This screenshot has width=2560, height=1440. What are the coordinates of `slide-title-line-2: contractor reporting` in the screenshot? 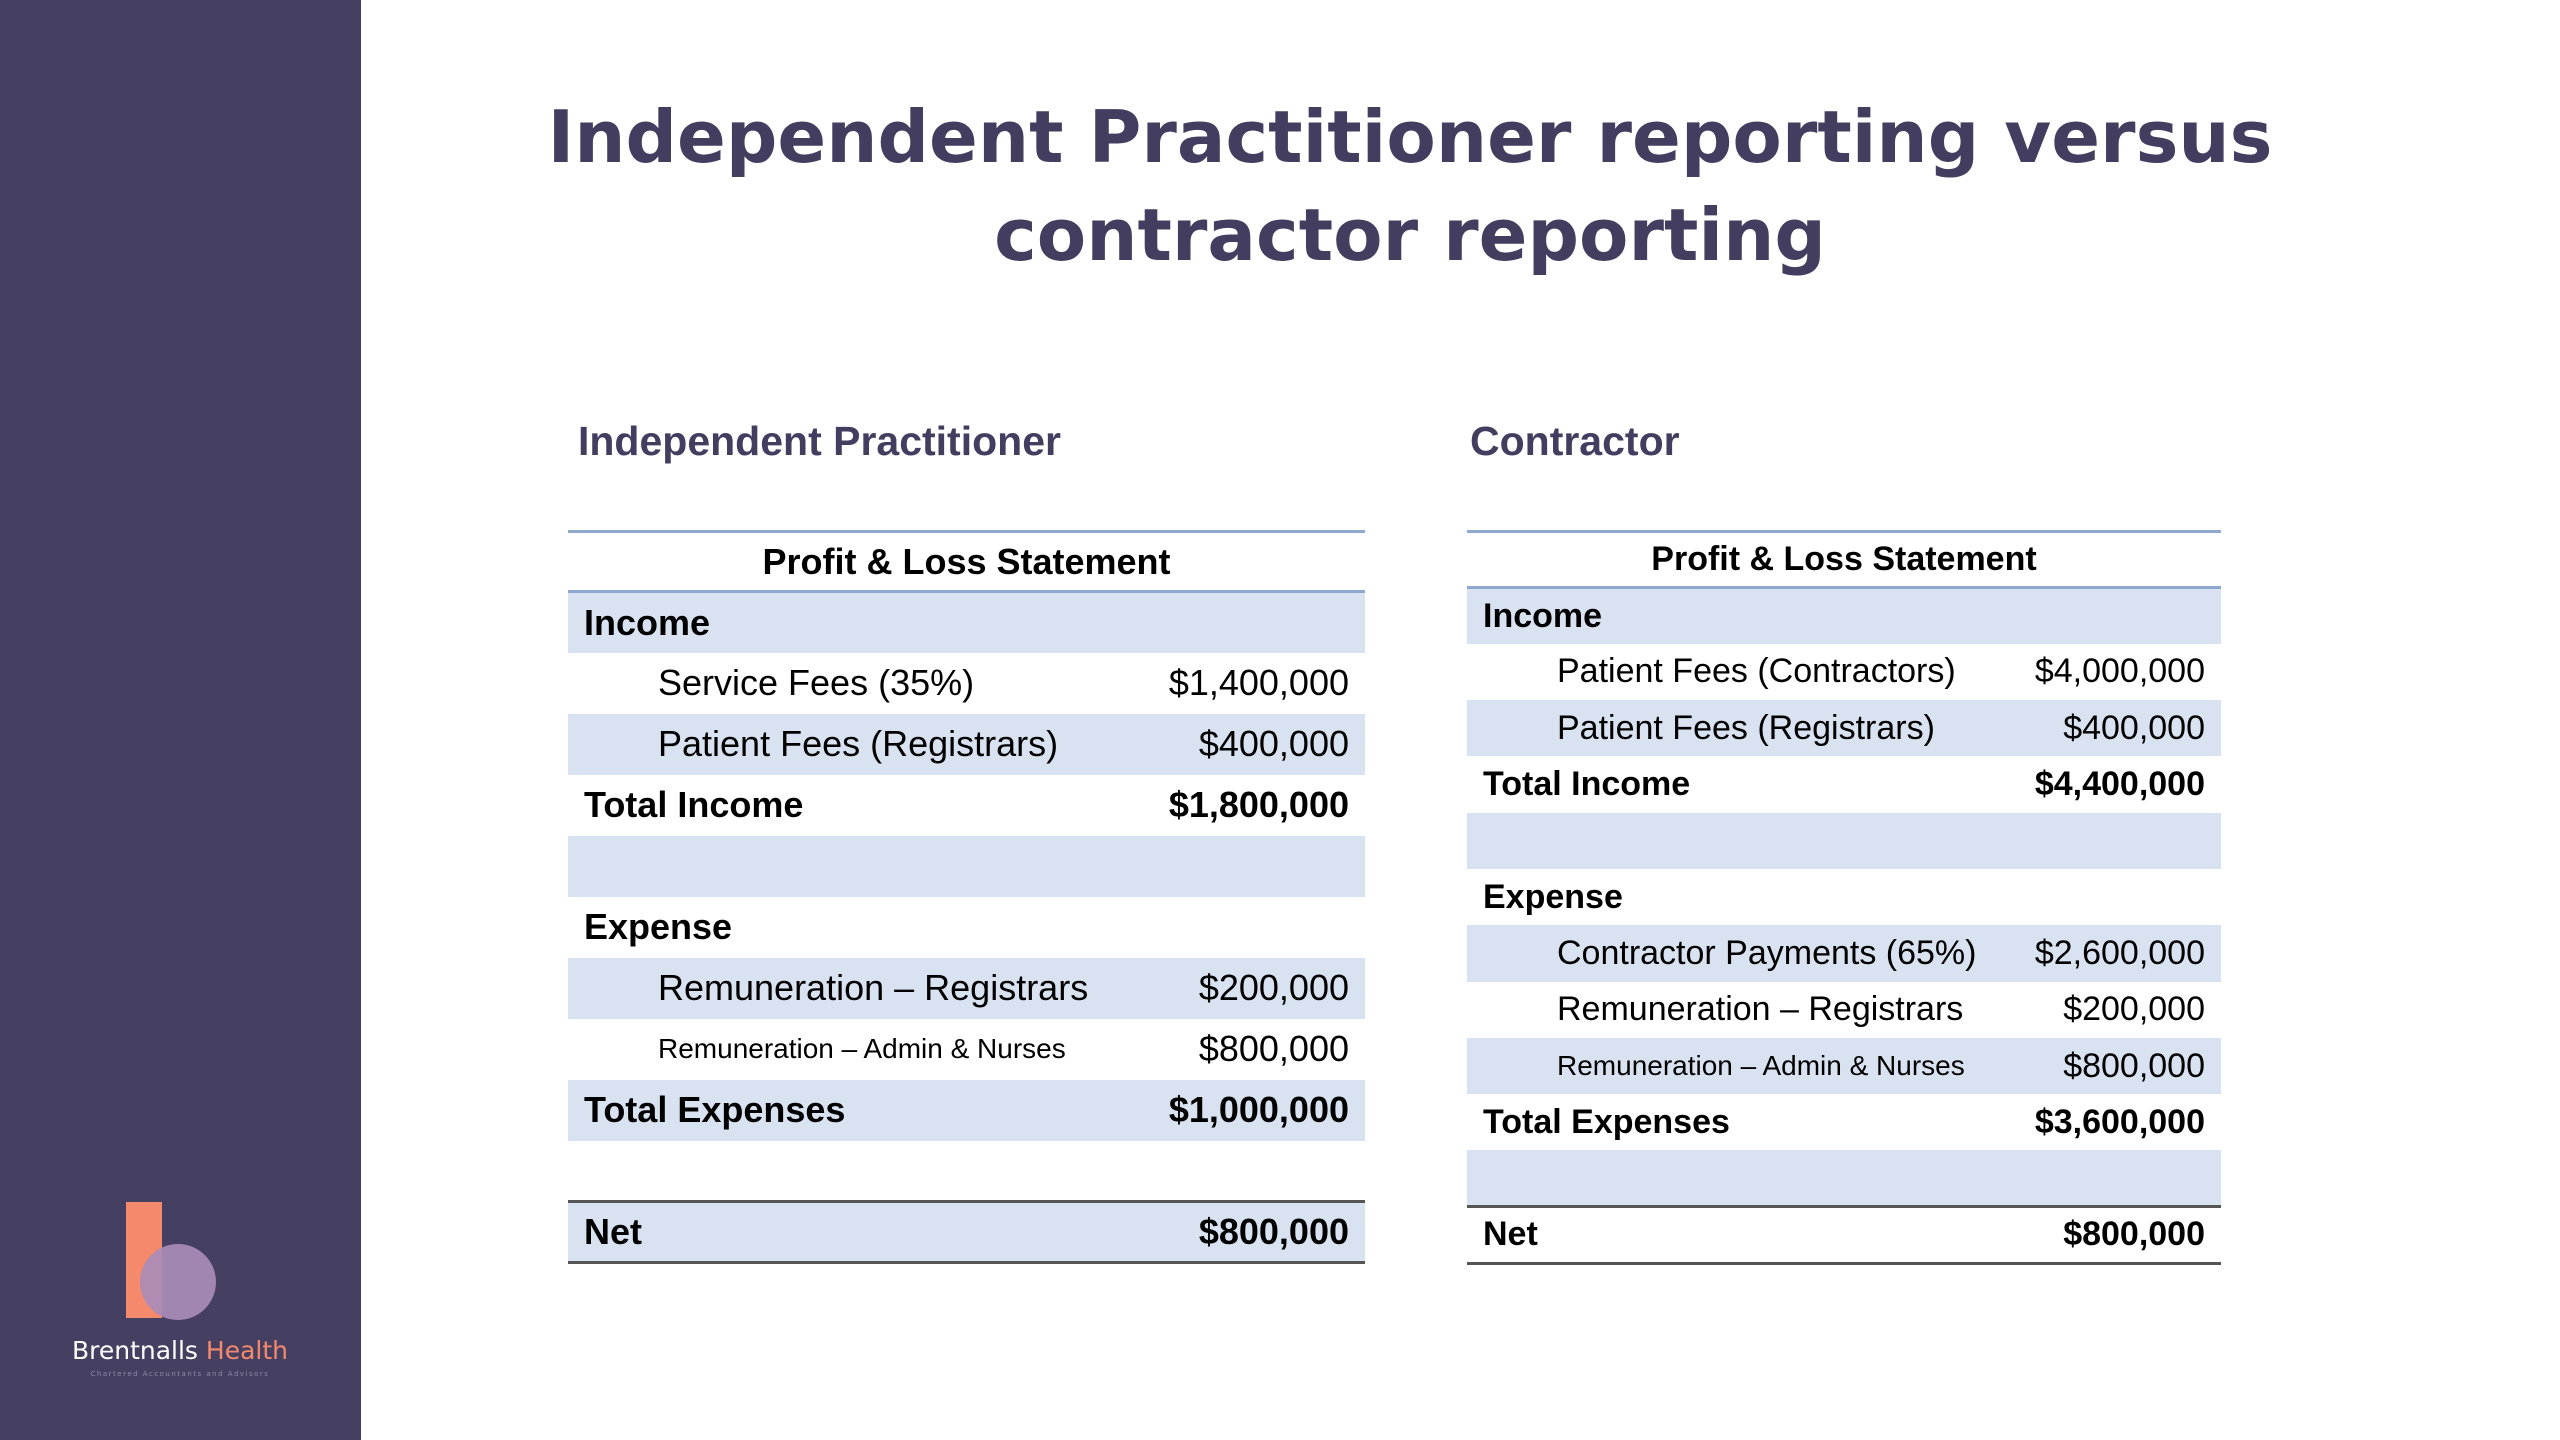 It's located at (1410, 235).